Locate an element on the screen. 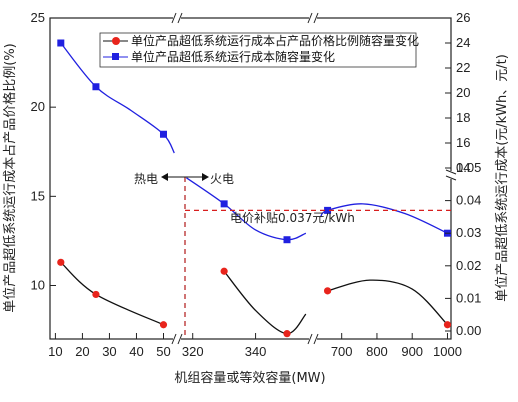 This screenshot has width=518, height=402. legend-blue-label: 单位产品超低系统运行成本随容量变化 is located at coordinates (233, 56).